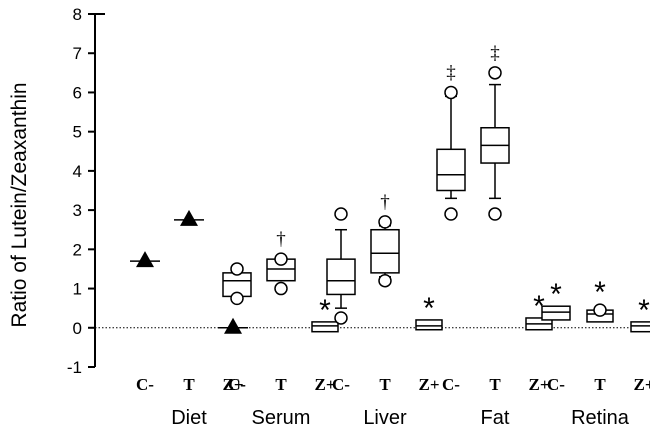  What do you see at coordinates (281, 418) in the screenshot?
I see `x-group-label: Serum` at bounding box center [281, 418].